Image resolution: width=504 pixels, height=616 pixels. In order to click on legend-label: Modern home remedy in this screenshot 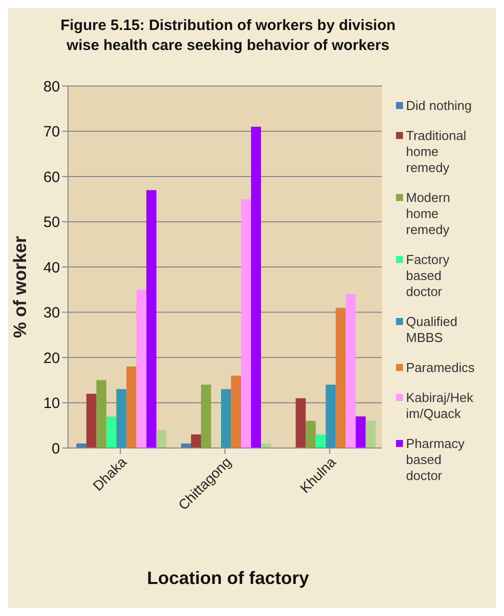, I will do `click(429, 214)`.